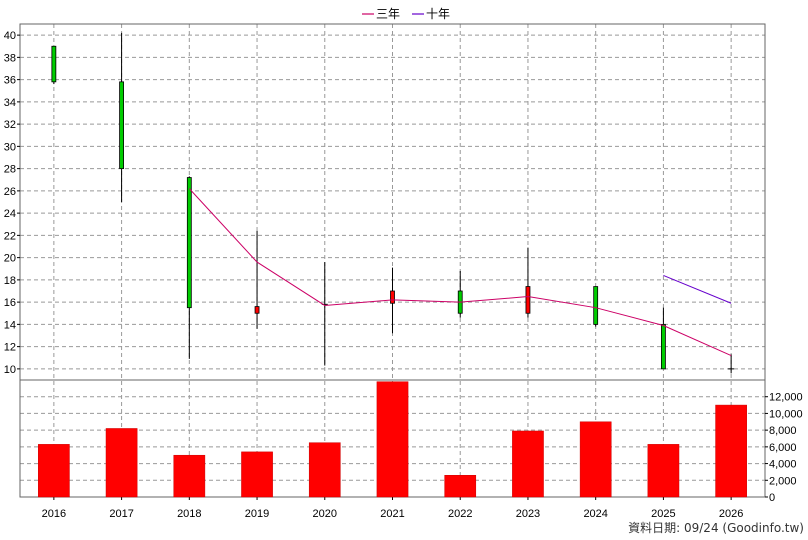 This screenshot has width=808, height=540. I want to click on price-axis: 10 12 14 16 18 20 22 24 26 28 30 32 34 36 38 40, so click(12, 203).